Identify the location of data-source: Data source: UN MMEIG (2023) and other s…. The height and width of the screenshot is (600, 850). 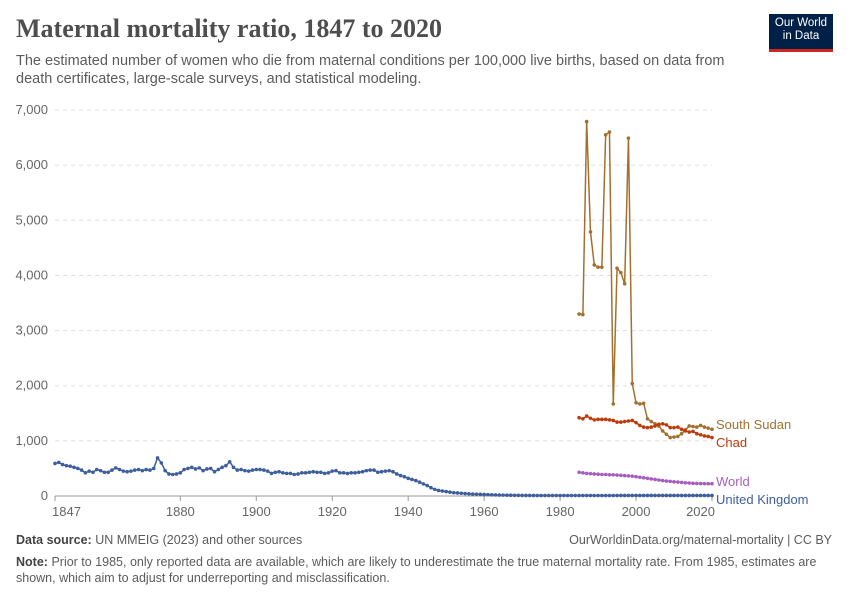
(159, 540).